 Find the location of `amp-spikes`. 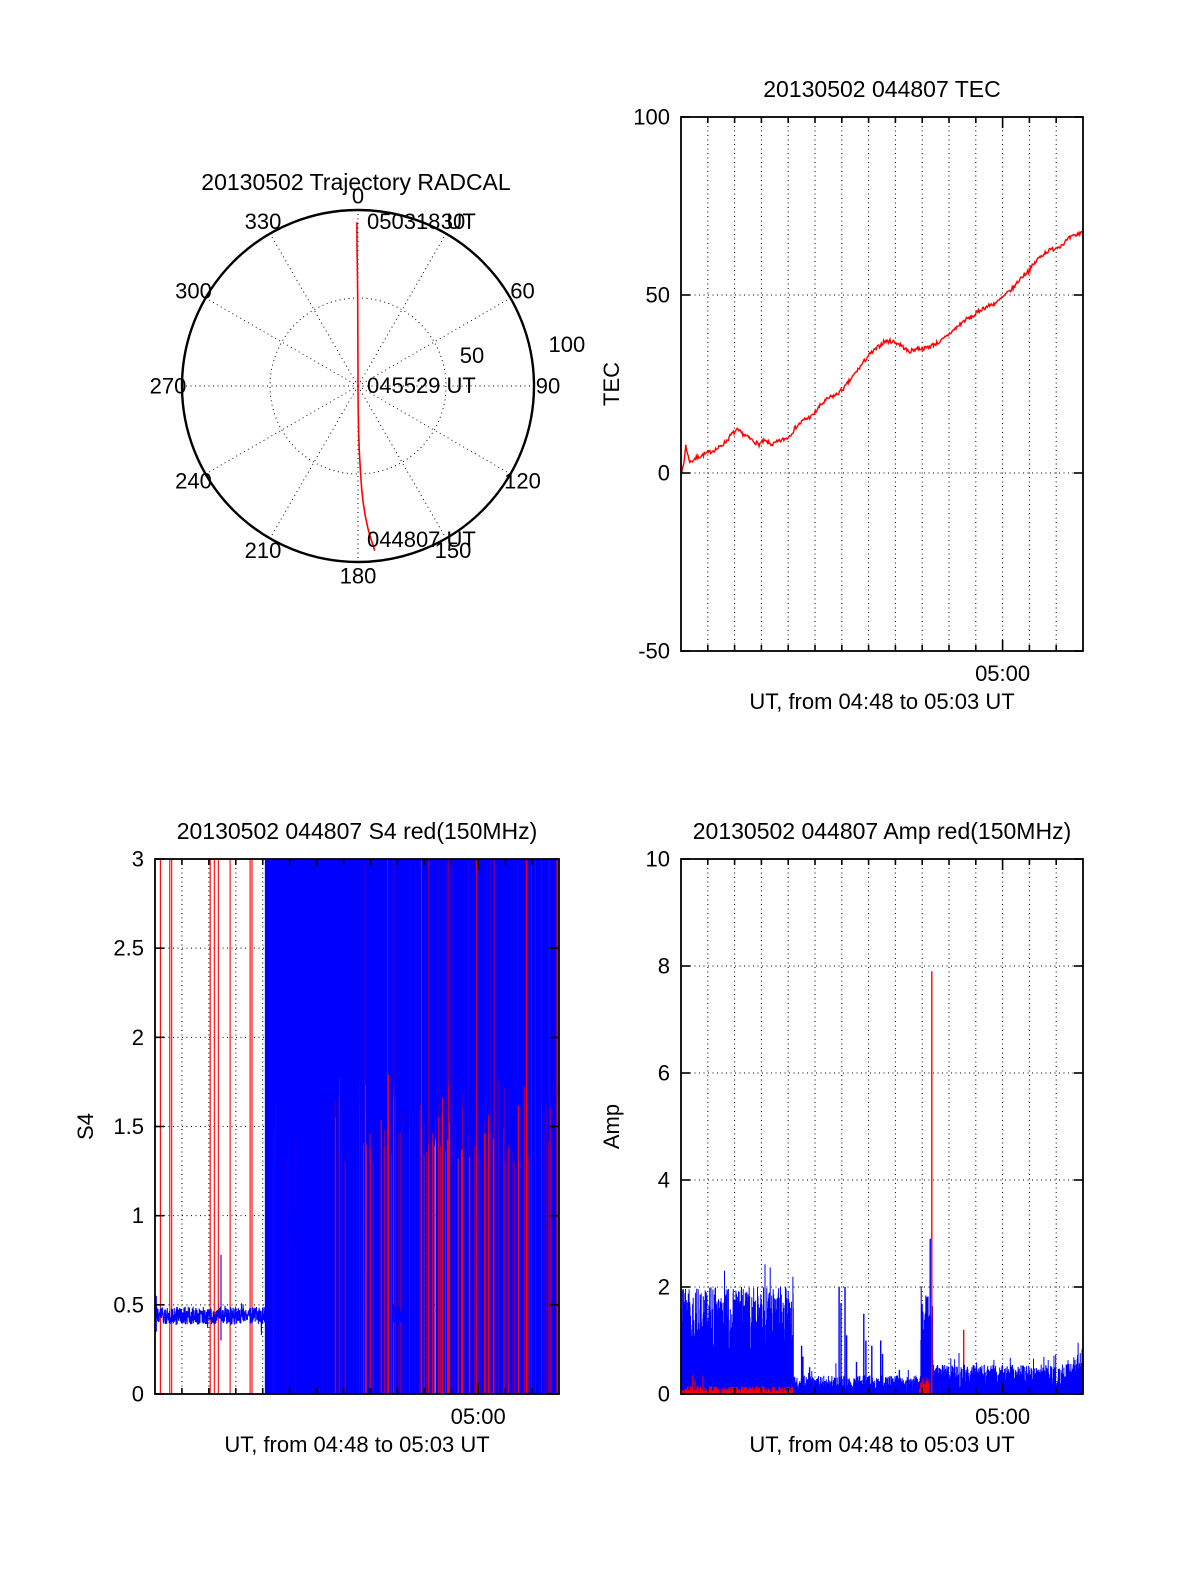

amp-spikes is located at coordinates (850, 1340).